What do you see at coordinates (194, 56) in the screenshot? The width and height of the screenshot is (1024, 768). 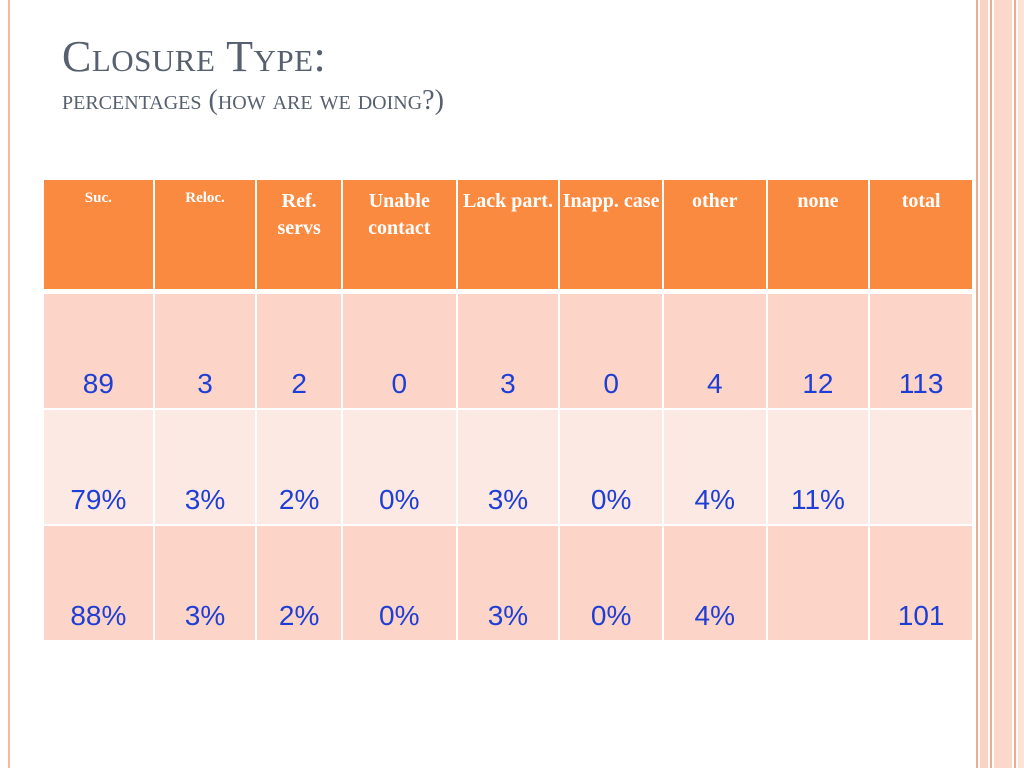 I see `slide-title: Closure Type:` at bounding box center [194, 56].